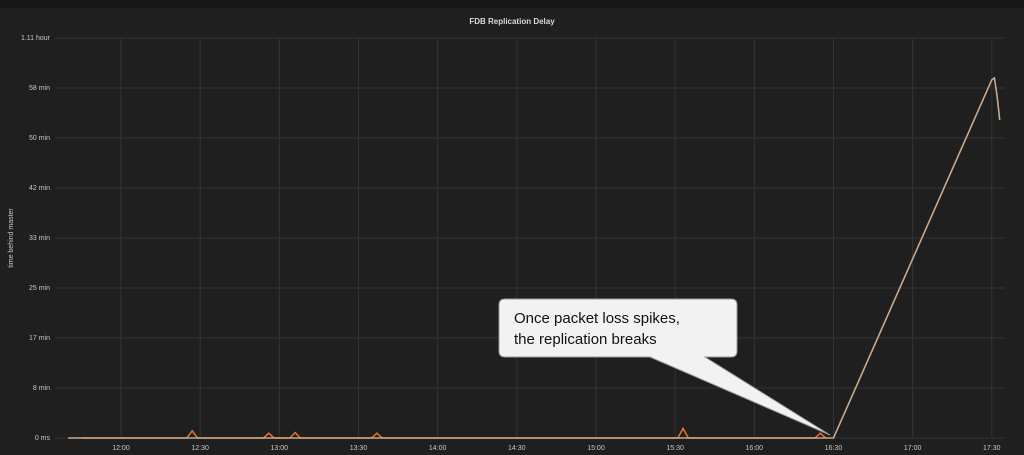 The image size is (1024, 455). What do you see at coordinates (438, 448) in the screenshot?
I see `x-tick-label: 14:00` at bounding box center [438, 448].